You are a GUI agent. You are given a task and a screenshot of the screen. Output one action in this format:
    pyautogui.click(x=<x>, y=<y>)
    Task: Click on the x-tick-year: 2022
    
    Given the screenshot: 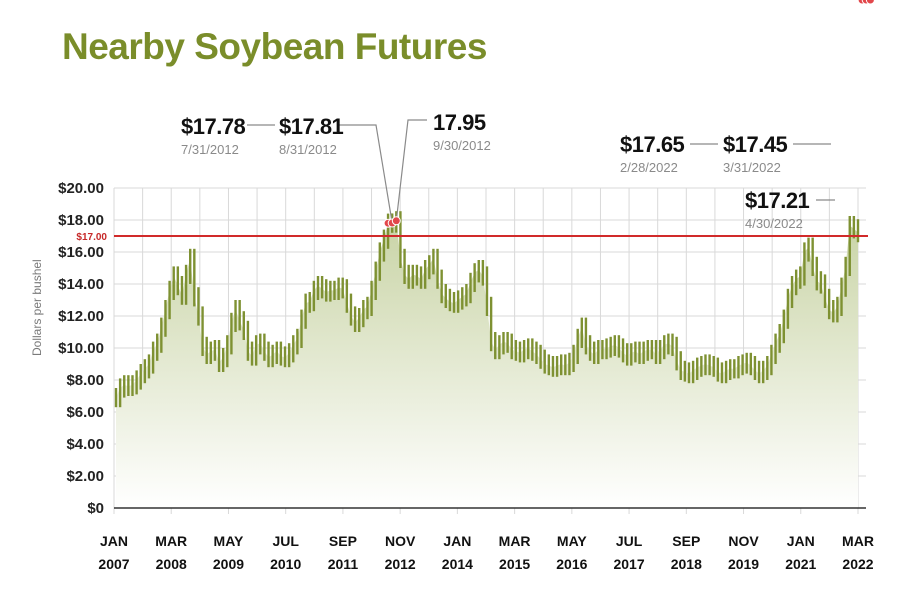 What is the action you would take?
    pyautogui.click(x=857, y=564)
    